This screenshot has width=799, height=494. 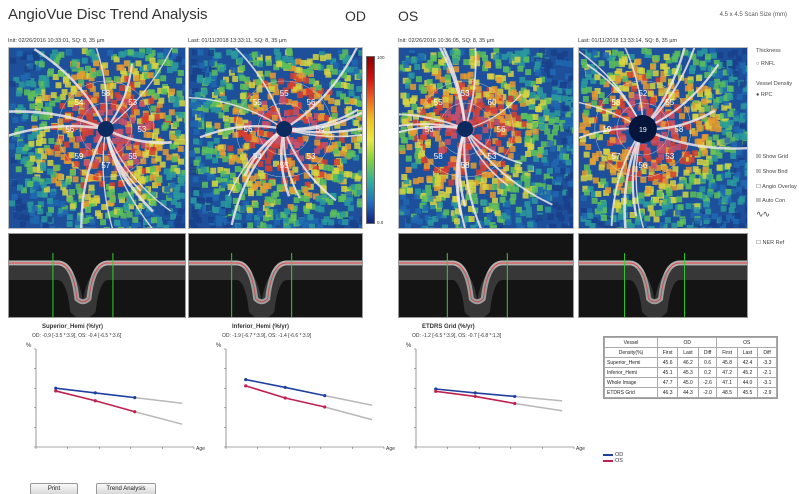 I want to click on trend-analysis-button: Trend Analysis, so click(x=126, y=488).